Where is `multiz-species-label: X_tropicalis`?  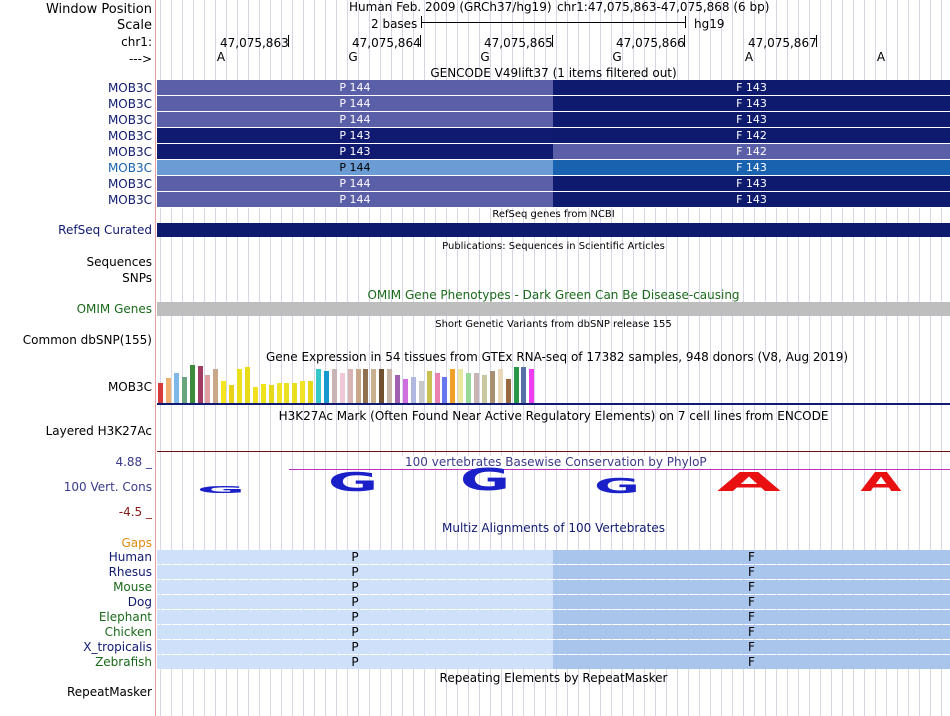
multiz-species-label: X_tropicalis is located at coordinates (117, 647).